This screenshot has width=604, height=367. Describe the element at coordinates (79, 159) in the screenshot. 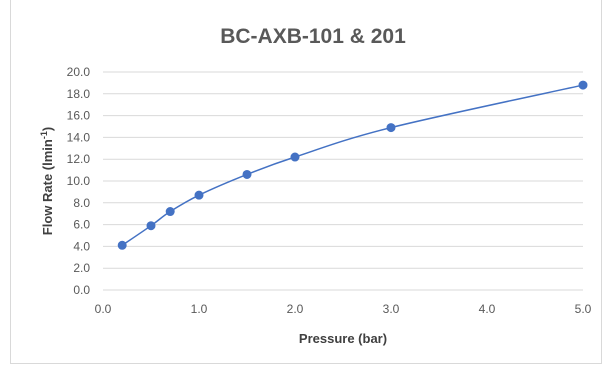

I see `y-tick-label: 12.0` at that location.